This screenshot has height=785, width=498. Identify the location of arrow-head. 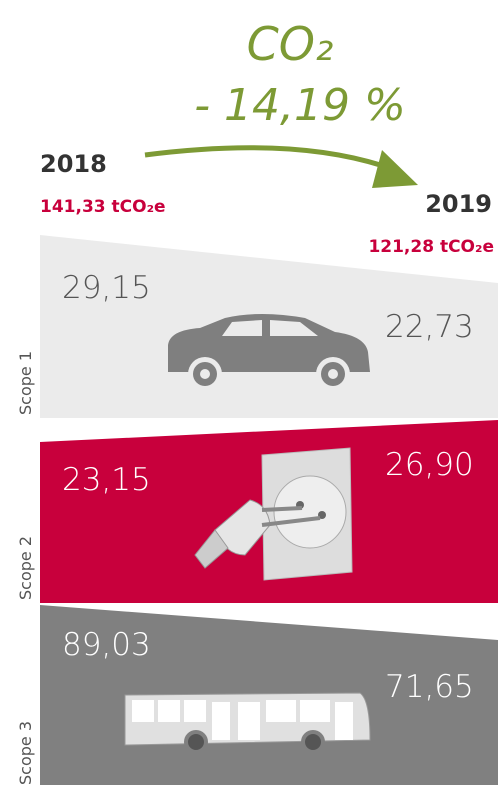
(395, 169).